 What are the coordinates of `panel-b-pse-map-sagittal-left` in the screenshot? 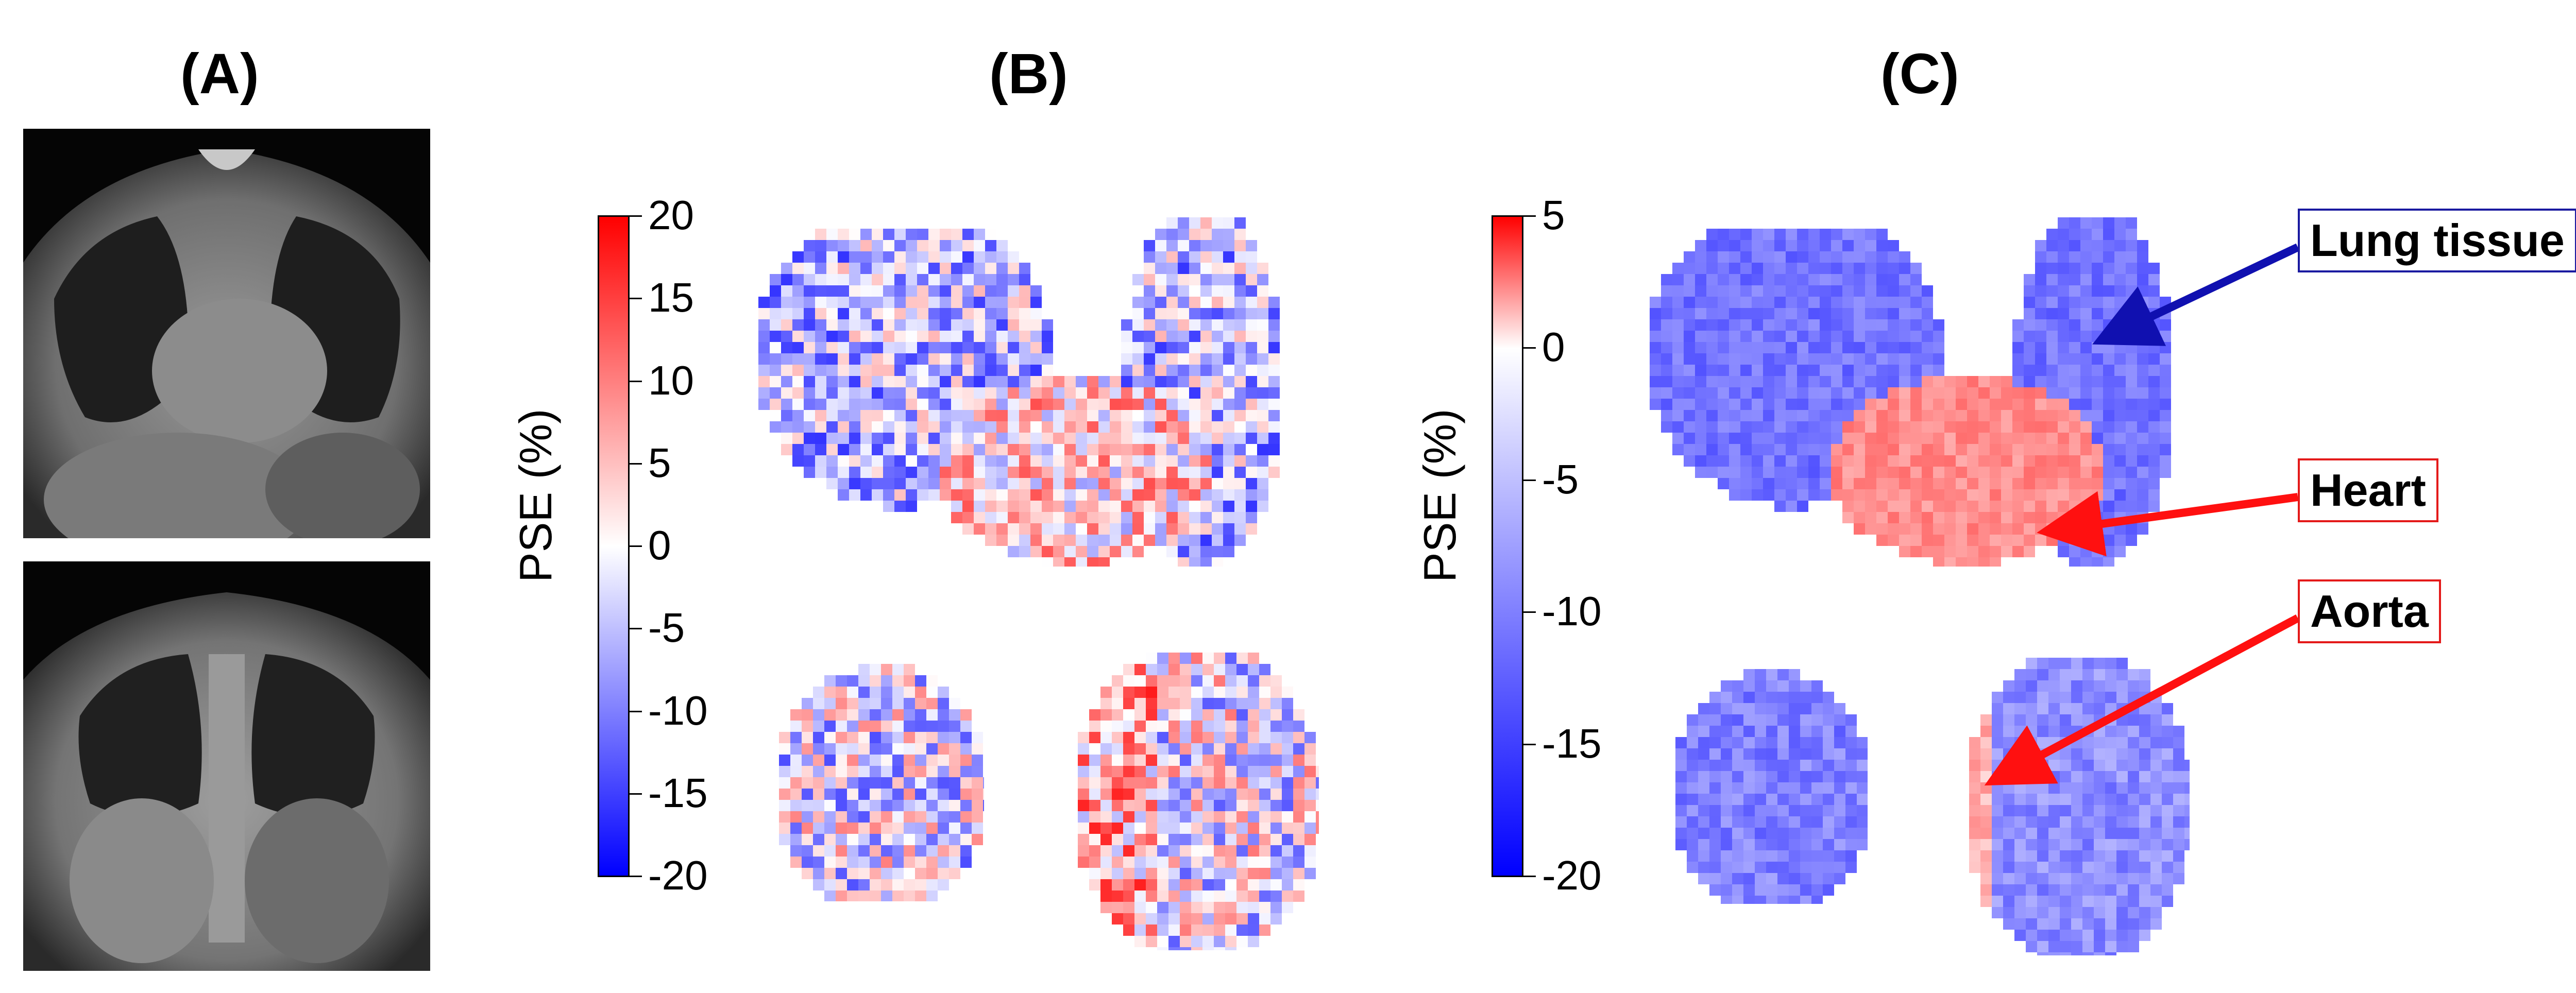 It's located at (1198, 801).